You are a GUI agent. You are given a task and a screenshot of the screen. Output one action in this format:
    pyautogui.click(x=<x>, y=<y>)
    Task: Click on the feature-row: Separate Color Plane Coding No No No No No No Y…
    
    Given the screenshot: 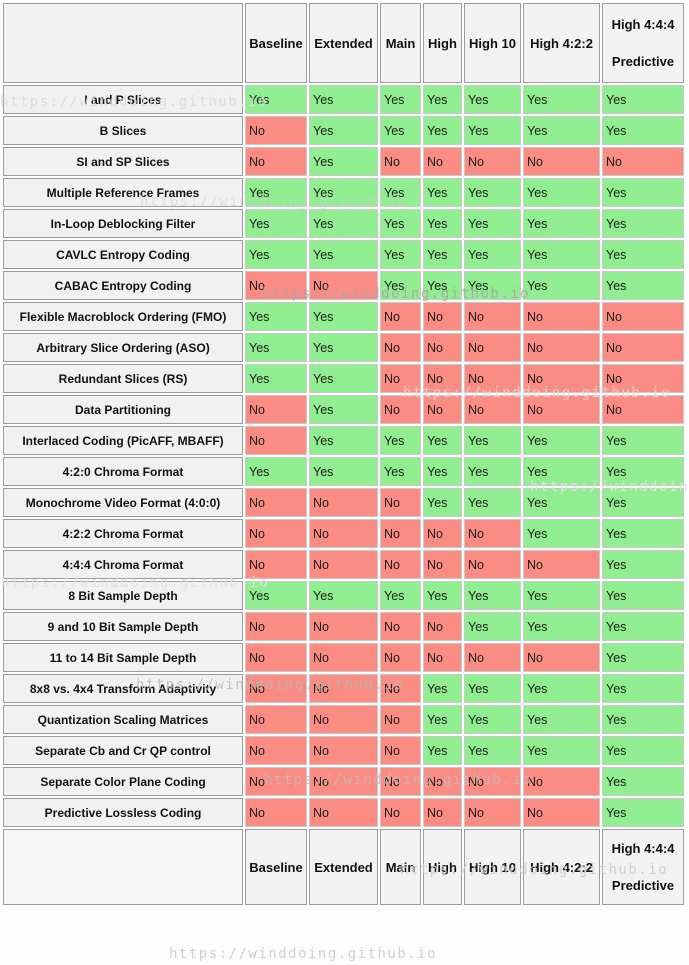 What is the action you would take?
    pyautogui.click(x=343, y=781)
    